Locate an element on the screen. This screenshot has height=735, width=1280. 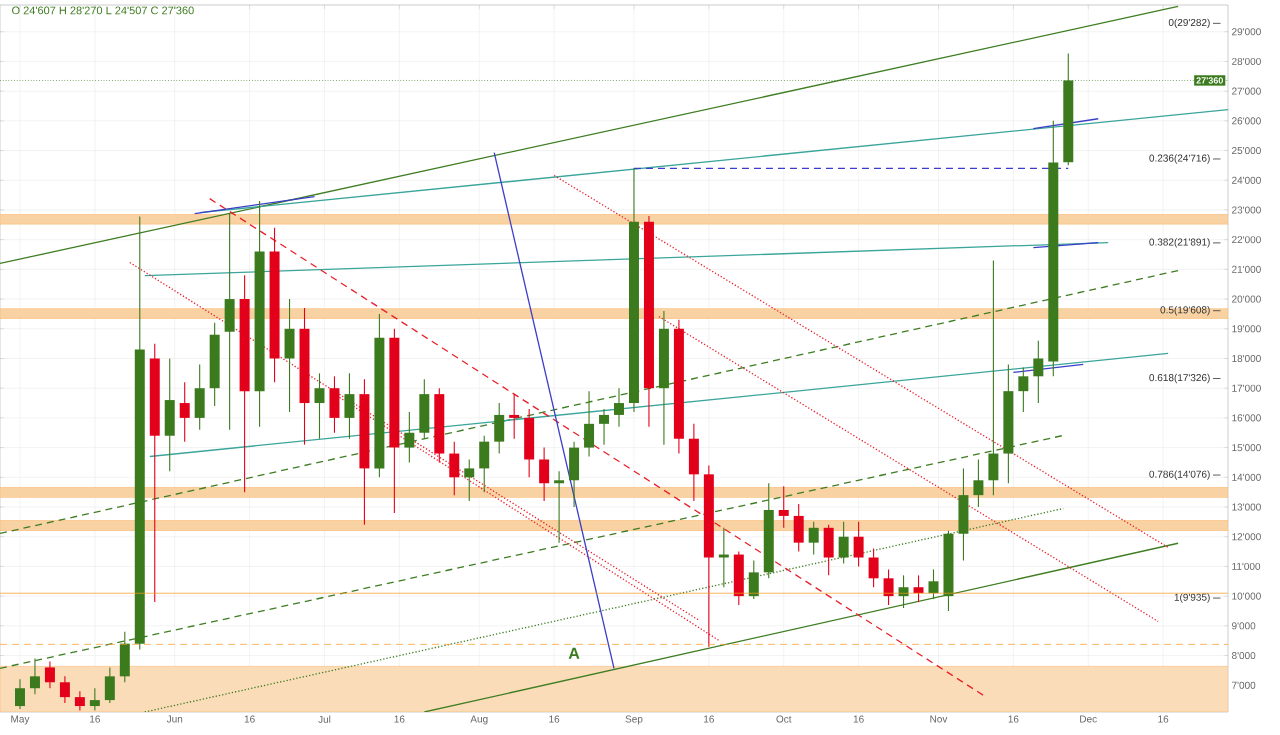
y-tick-label: 13'000 is located at coordinates (1246, 507).